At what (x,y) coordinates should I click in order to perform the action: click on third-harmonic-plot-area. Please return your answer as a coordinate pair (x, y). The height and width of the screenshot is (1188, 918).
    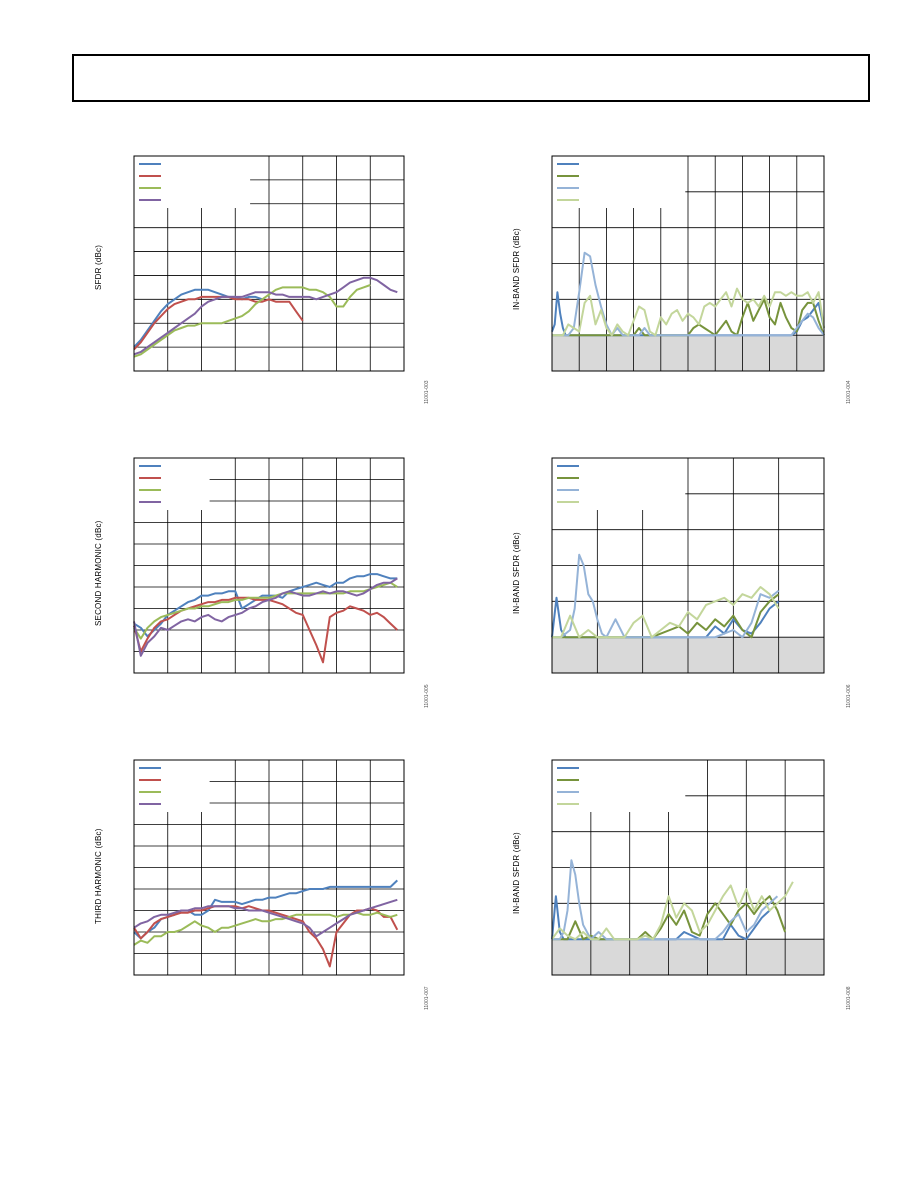
    Looking at the image, I should click on (269, 867).